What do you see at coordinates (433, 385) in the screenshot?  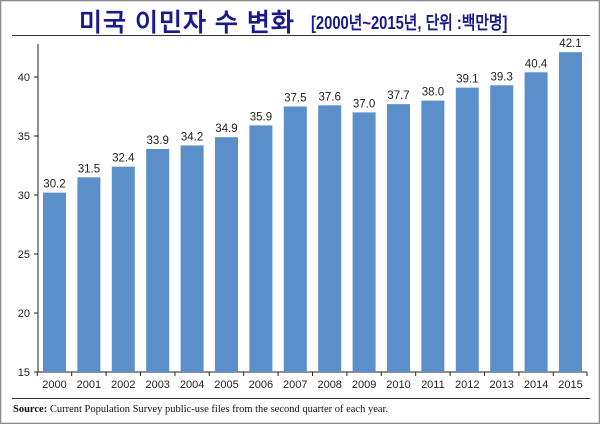 I see `x-tick-label: 2011` at bounding box center [433, 385].